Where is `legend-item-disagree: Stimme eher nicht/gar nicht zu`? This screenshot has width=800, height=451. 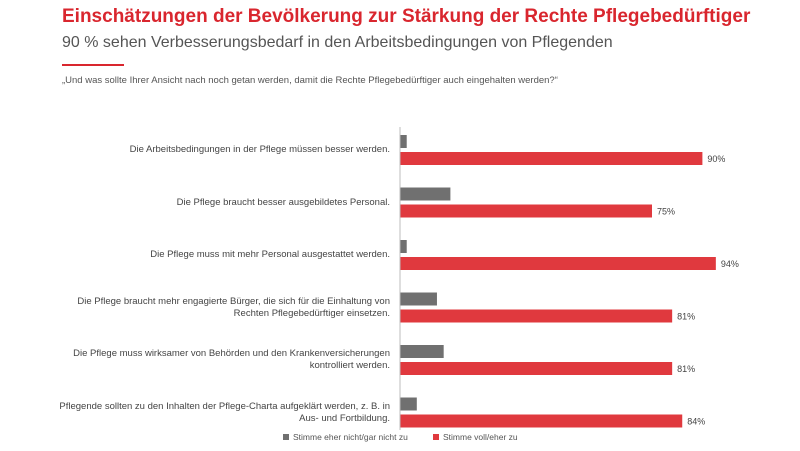 legend-item-disagree: Stimme eher nicht/gar nicht zu is located at coordinates (345, 437).